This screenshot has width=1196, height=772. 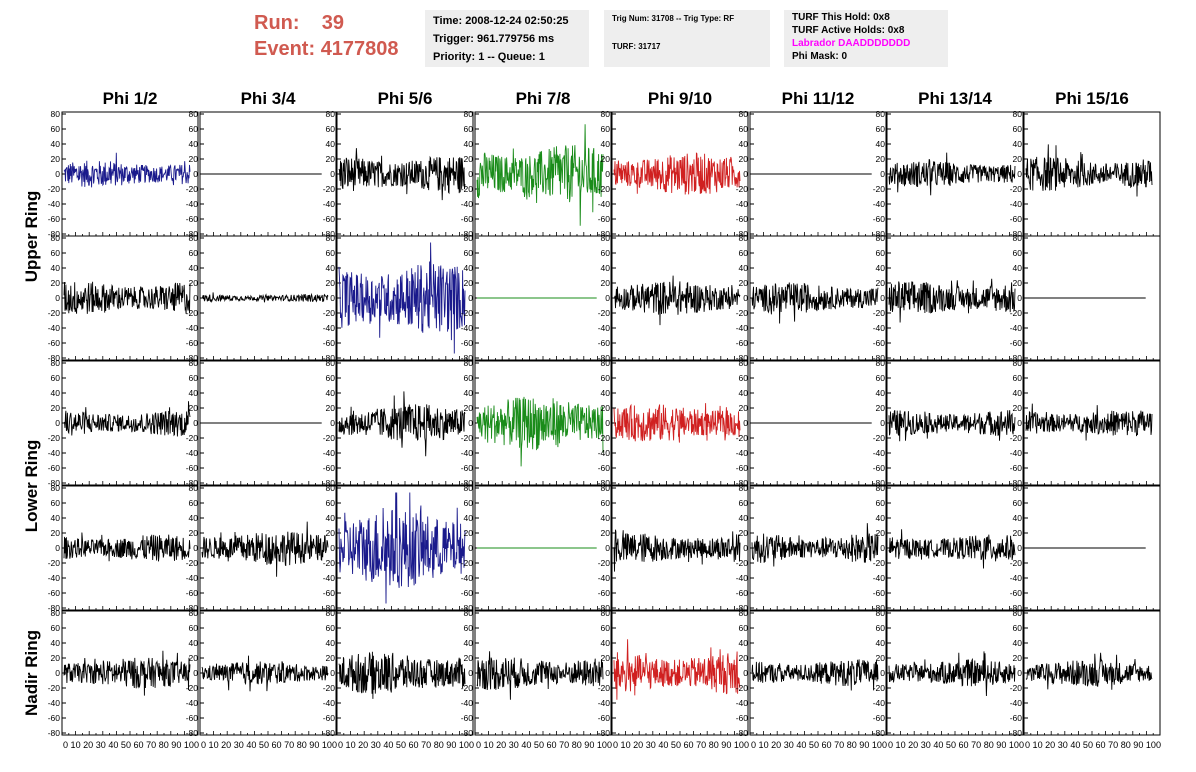 What do you see at coordinates (31, 486) in the screenshot?
I see `row-group-label: Lower Ring` at bounding box center [31, 486].